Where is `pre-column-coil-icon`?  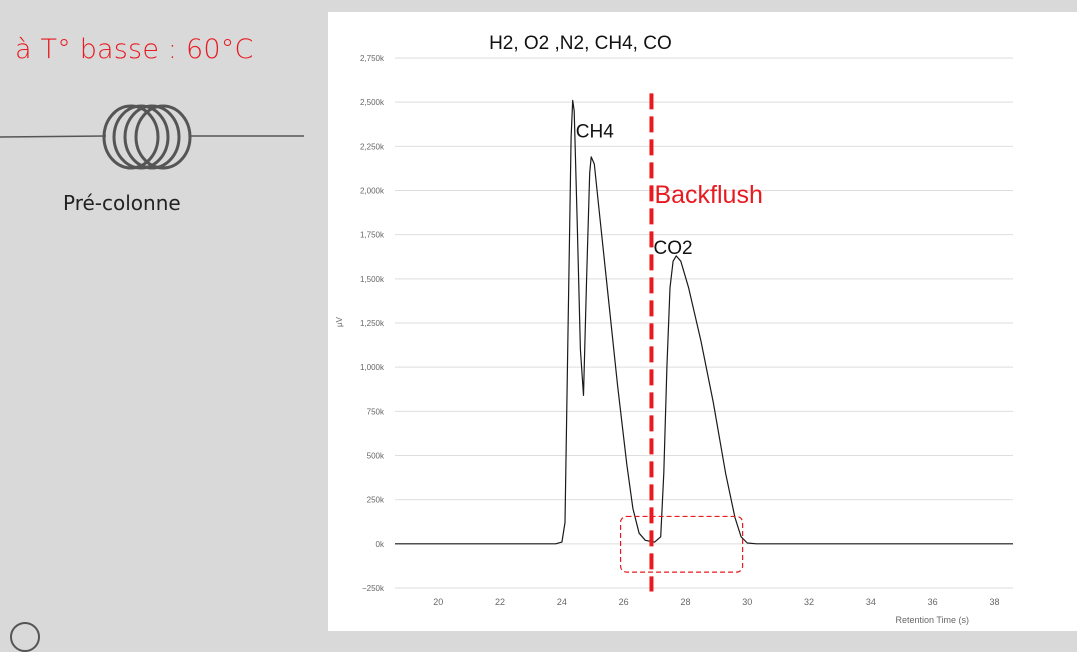
pre-column-coil-icon is located at coordinates (152, 137).